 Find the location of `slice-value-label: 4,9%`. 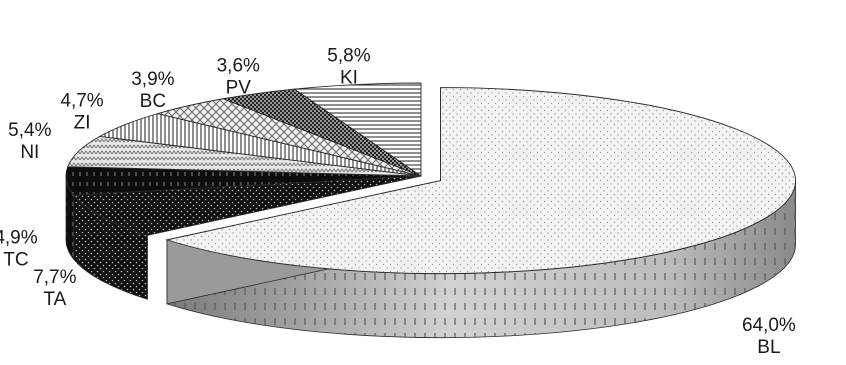

slice-value-label: 4,9% is located at coordinates (19, 238).